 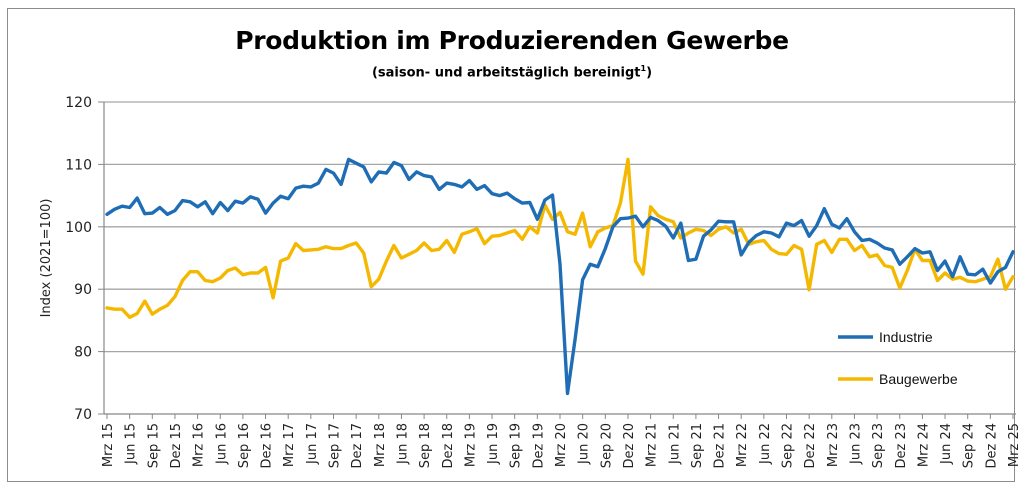 What do you see at coordinates (267, 446) in the screenshot?
I see `x-tick-label: Dez 16` at bounding box center [267, 446].